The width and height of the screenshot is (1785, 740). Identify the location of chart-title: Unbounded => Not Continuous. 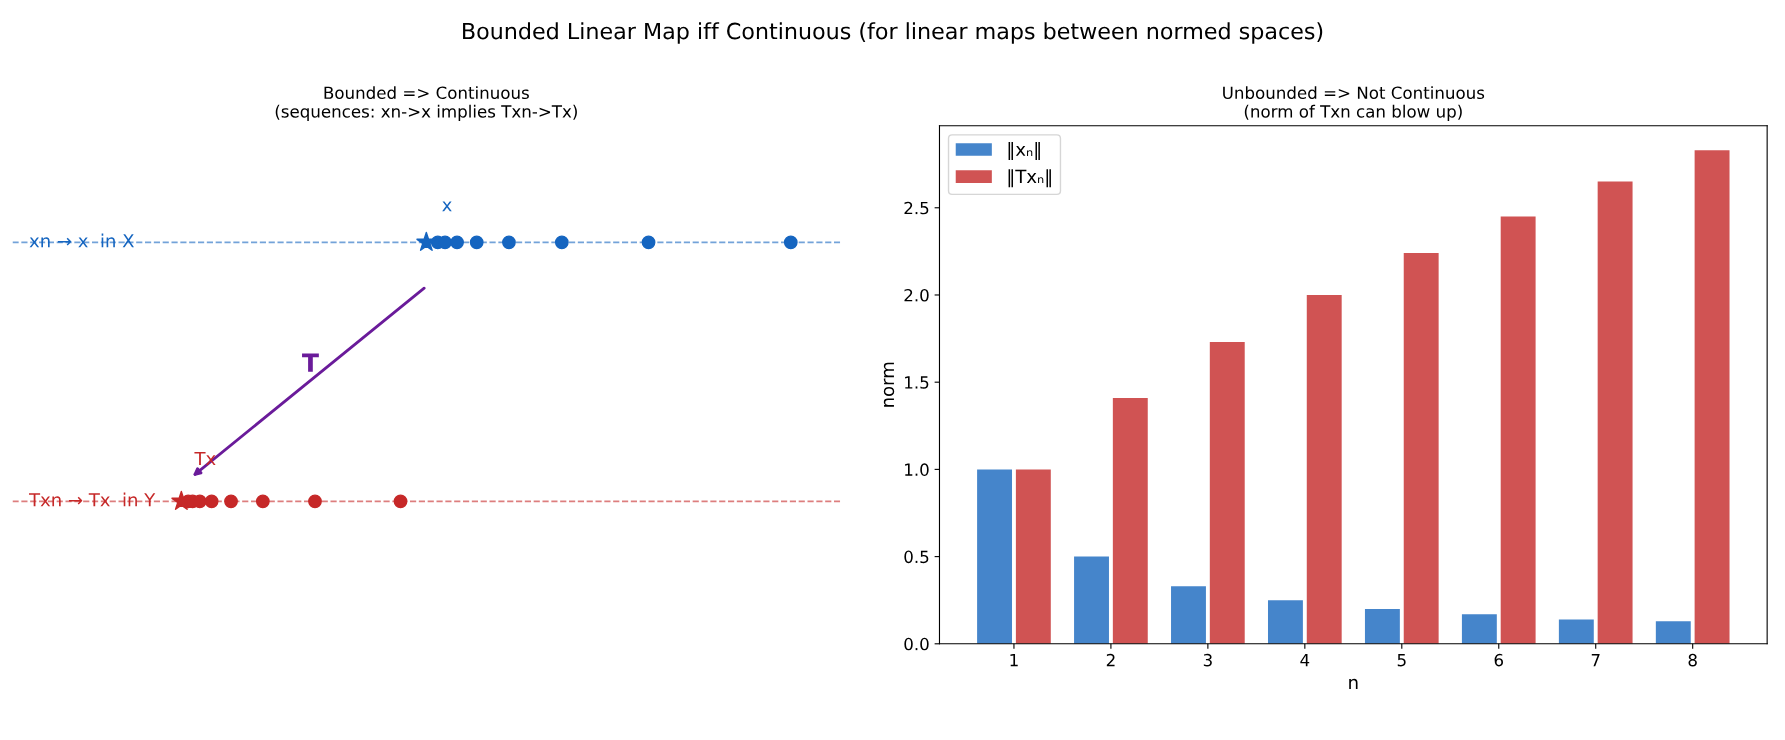
(1354, 93).